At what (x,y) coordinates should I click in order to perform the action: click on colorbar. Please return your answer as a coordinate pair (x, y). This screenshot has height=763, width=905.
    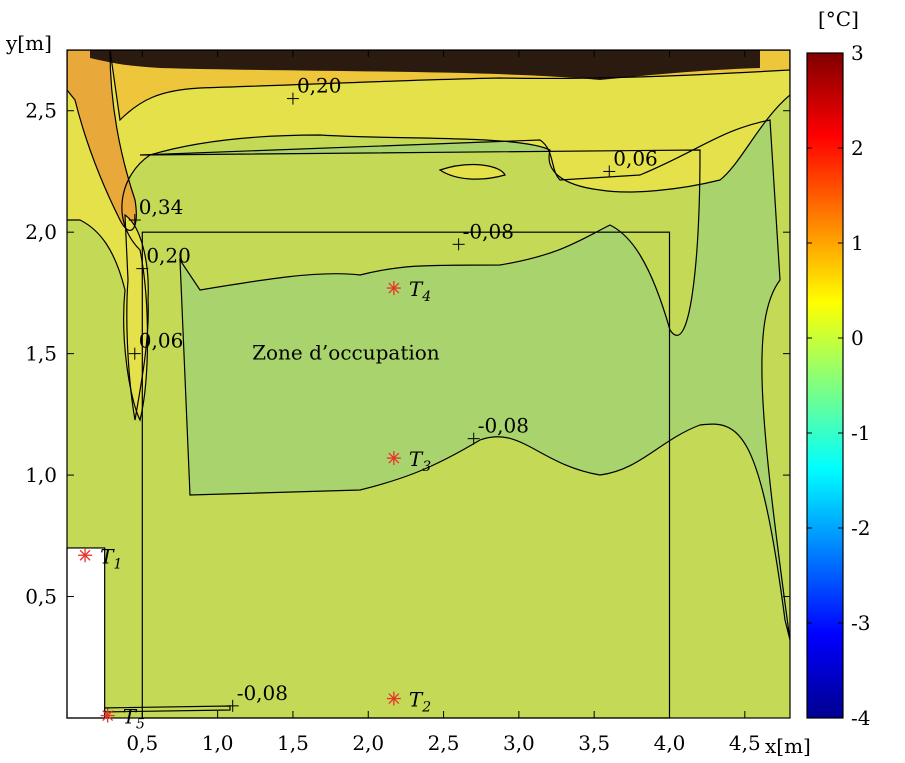
    Looking at the image, I should click on (825, 385).